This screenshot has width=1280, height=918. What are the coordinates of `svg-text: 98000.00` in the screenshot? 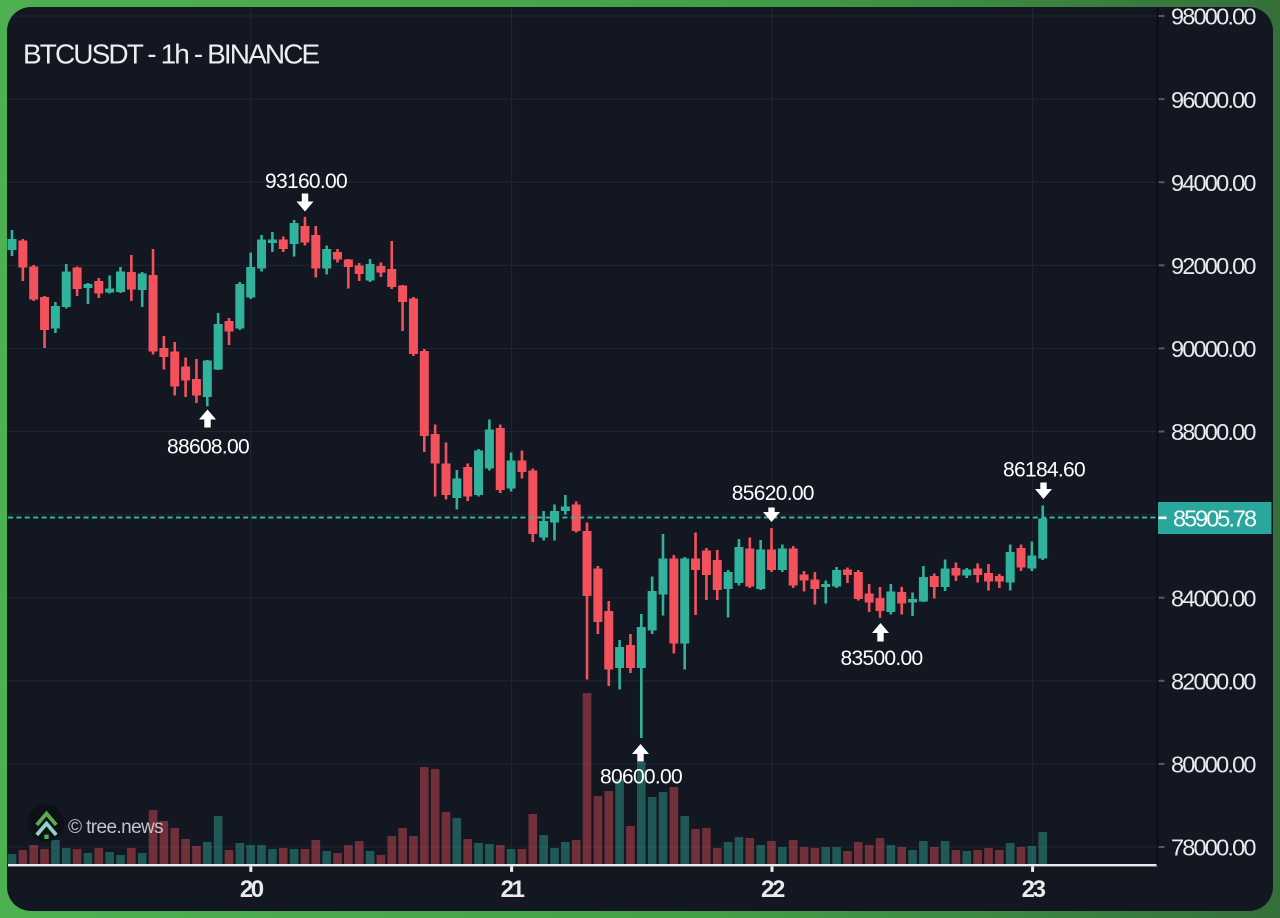 It's located at (1213, 17).